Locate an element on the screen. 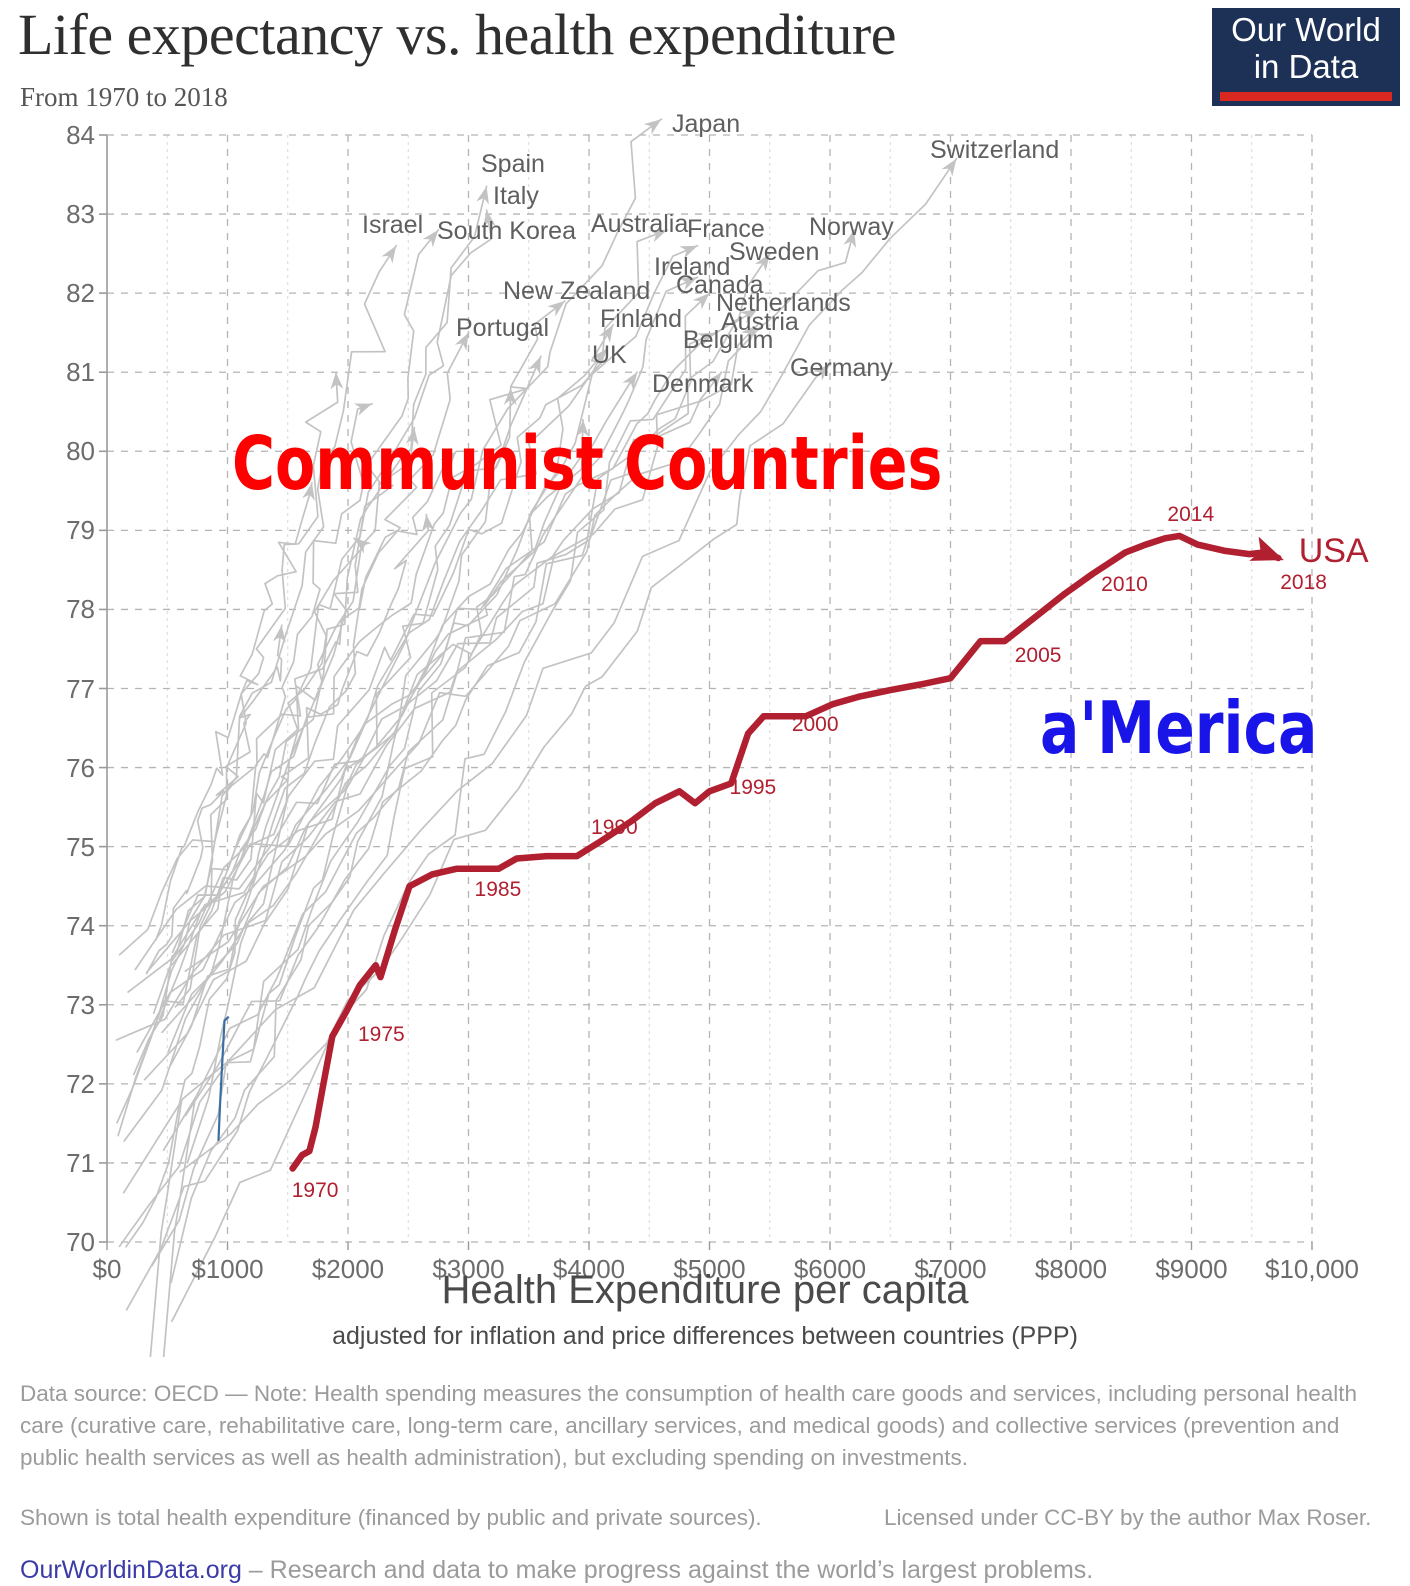 This screenshot has width=1410, height=1586. x-tick-label: $0 is located at coordinates (107, 1269).